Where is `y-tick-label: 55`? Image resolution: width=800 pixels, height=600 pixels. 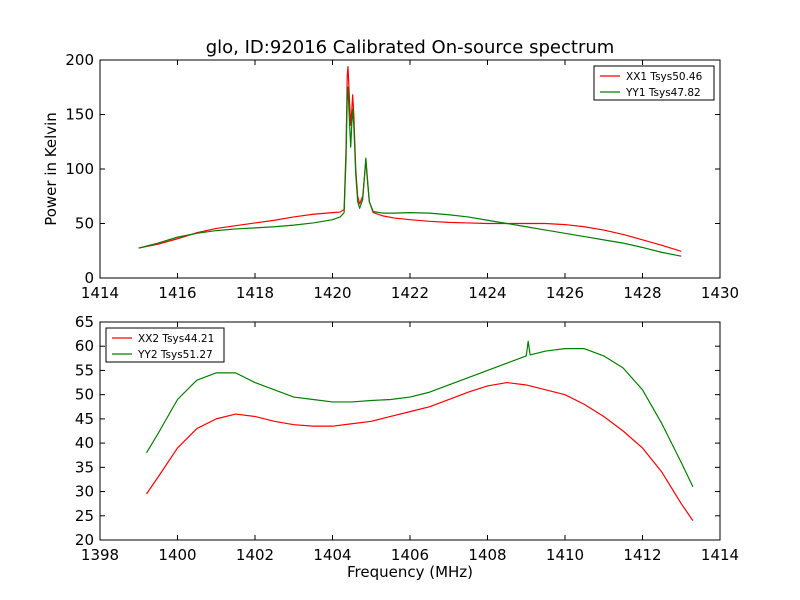 y-tick-label: 55 is located at coordinates (84, 370).